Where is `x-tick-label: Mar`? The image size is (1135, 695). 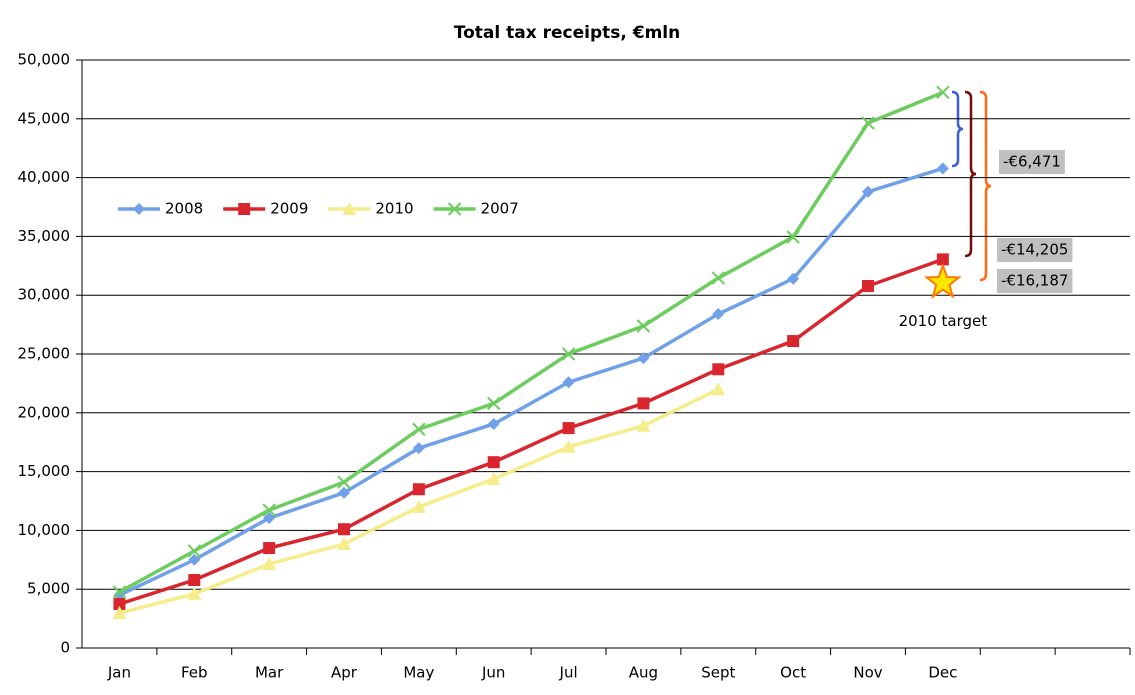
x-tick-label: Mar is located at coordinates (269, 673).